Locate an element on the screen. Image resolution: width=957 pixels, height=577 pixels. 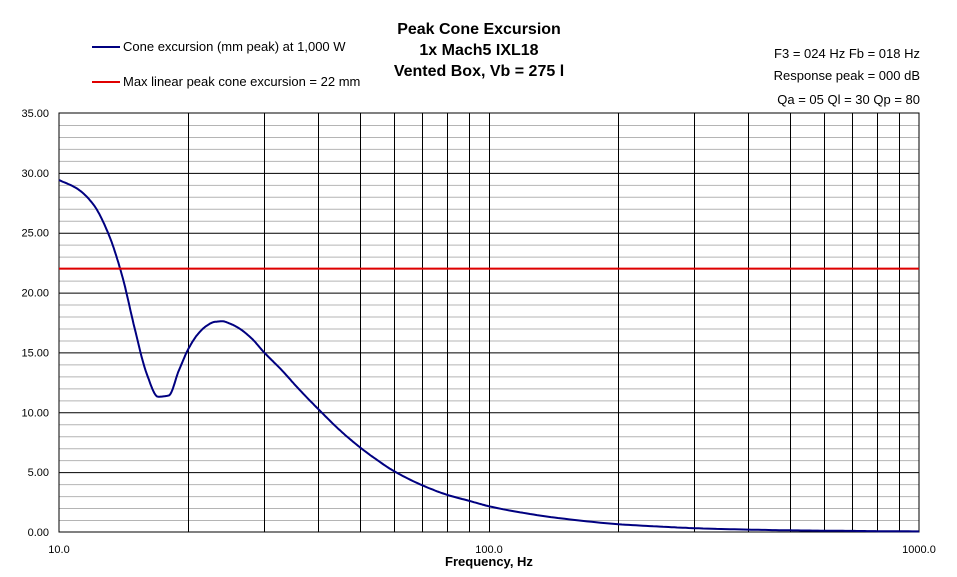
y-tick-label: 5.00 is located at coordinates (38, 473).